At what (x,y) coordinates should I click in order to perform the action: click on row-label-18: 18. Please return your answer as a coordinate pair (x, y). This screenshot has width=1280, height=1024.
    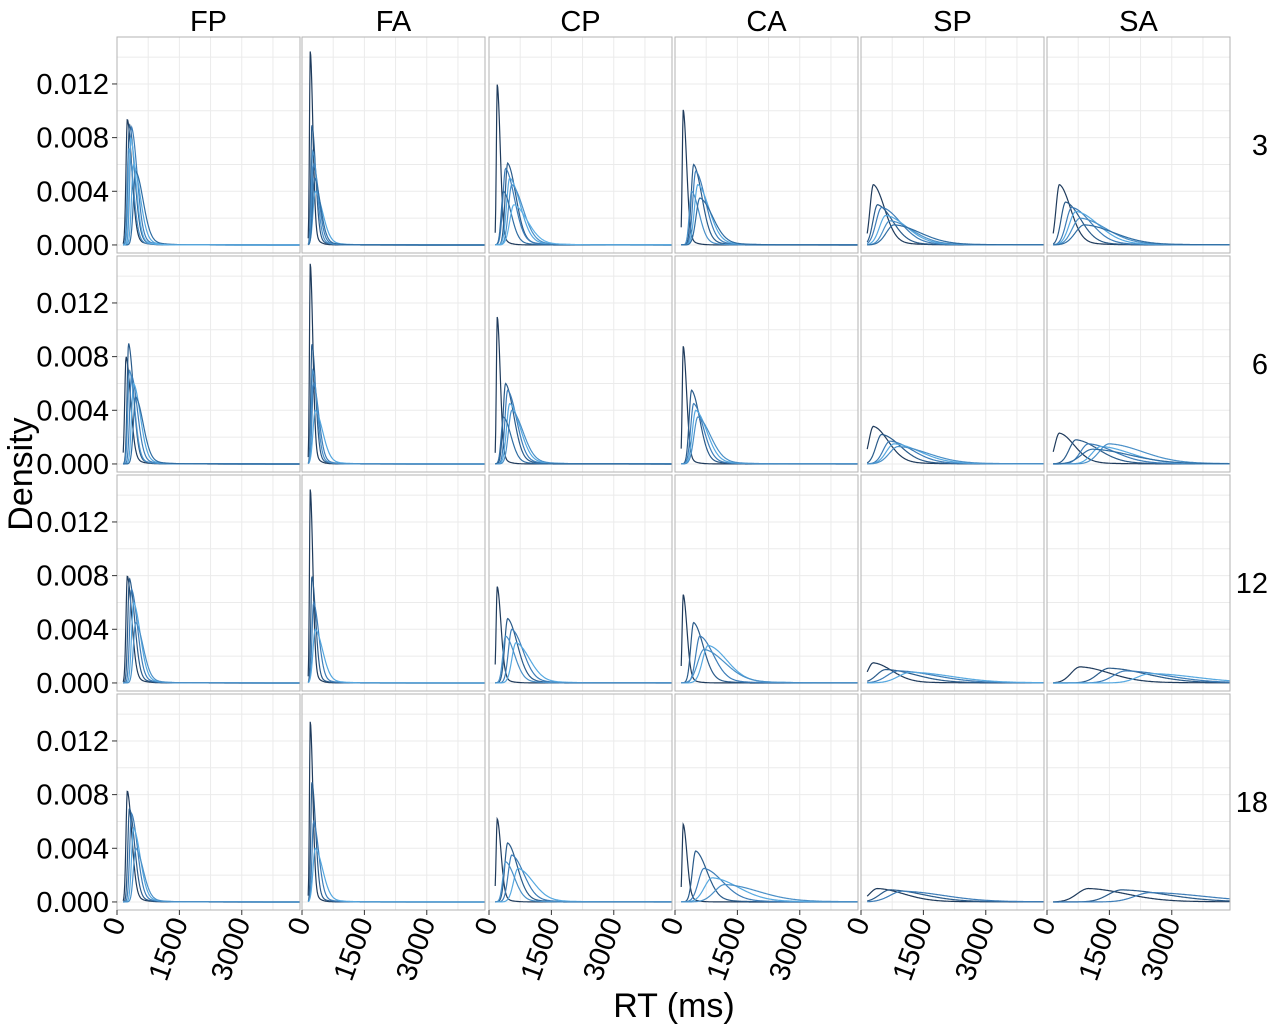
    Looking at the image, I should click on (1252, 803).